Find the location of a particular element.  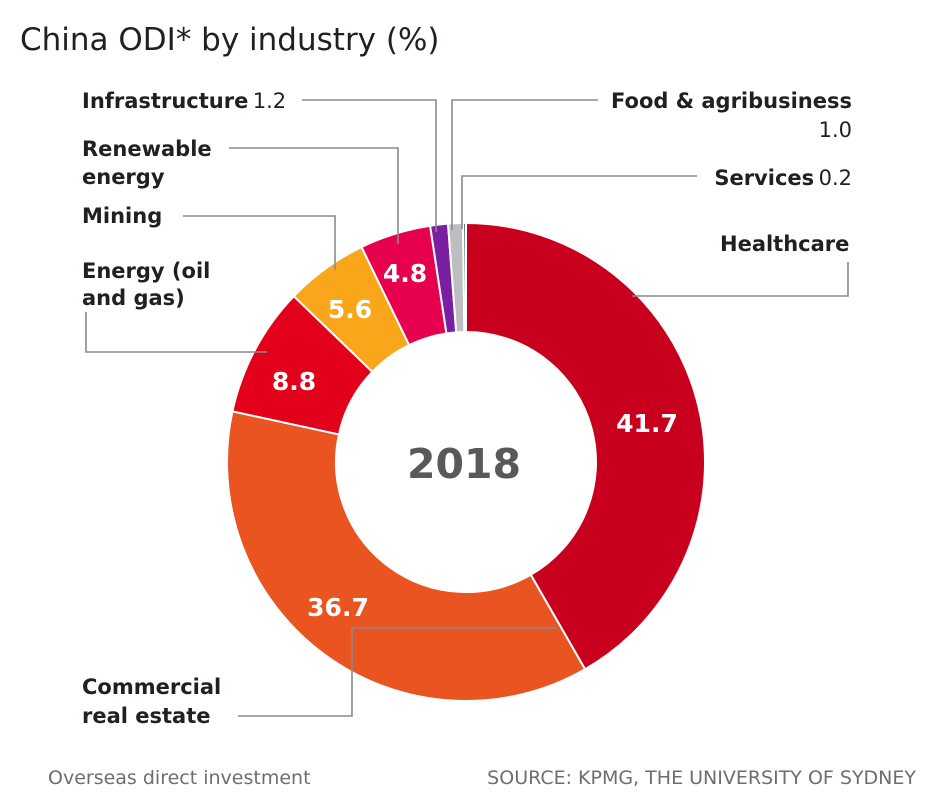

label-infrastructure-row: Infrastructure 1.2 is located at coordinates (184, 101).